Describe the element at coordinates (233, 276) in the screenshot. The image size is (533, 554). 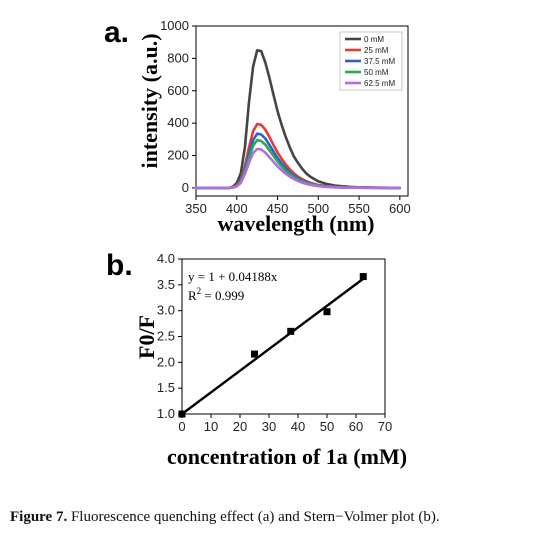
I see `panel-b-fit-equation: y = 1 + 0.04188x` at that location.